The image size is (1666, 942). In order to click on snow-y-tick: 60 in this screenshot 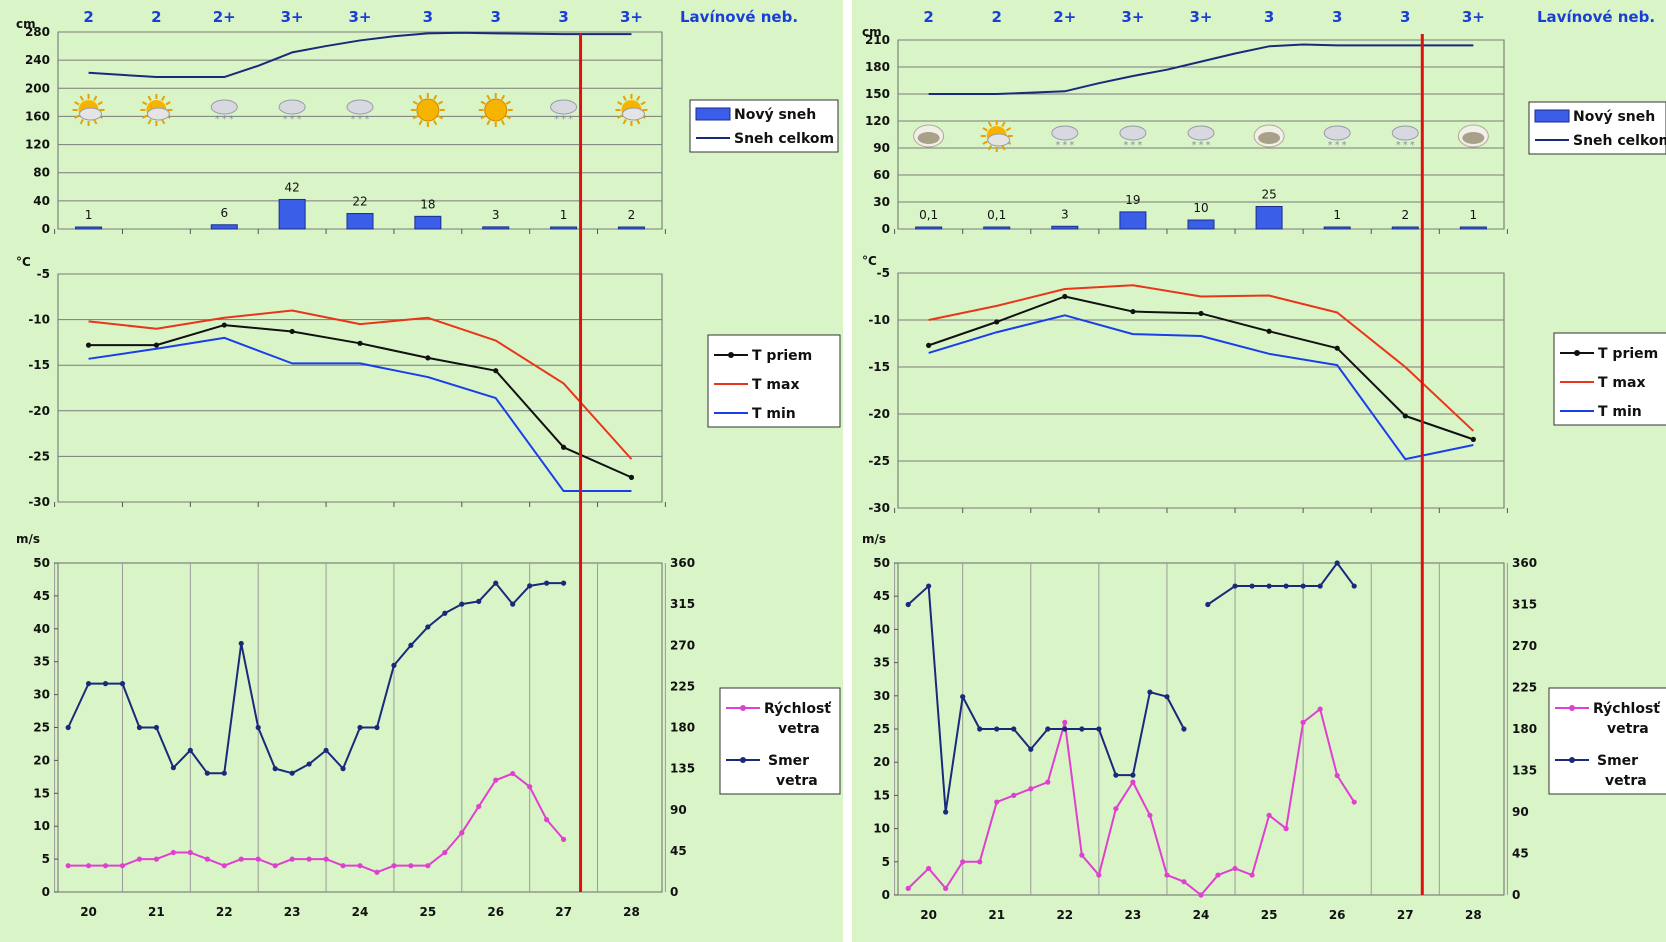, I will do `click(881, 175)`.